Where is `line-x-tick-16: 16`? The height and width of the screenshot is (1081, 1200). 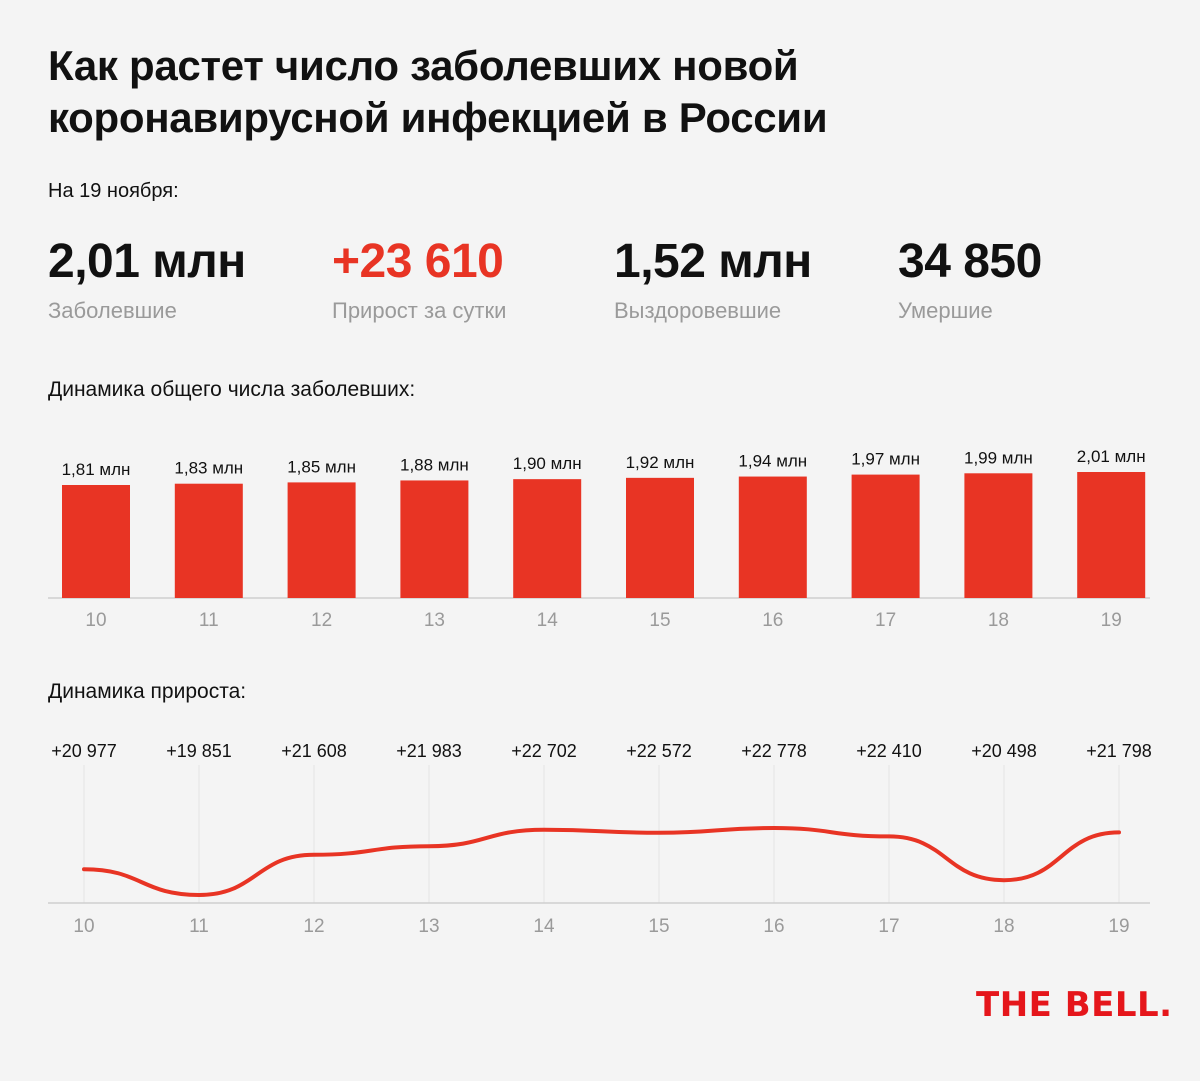
line-x-tick-16: 16 is located at coordinates (773, 926).